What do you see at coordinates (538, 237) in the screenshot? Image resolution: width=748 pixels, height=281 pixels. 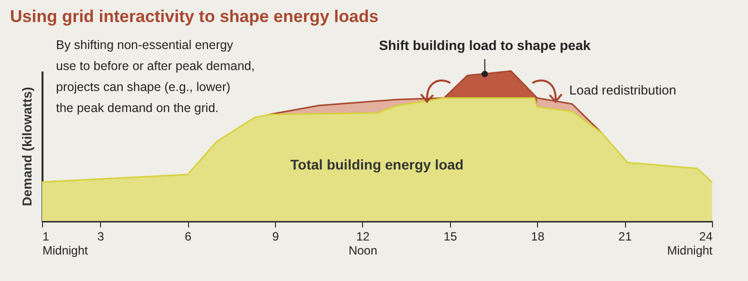 I see `x-tick-label: 18` at bounding box center [538, 237].